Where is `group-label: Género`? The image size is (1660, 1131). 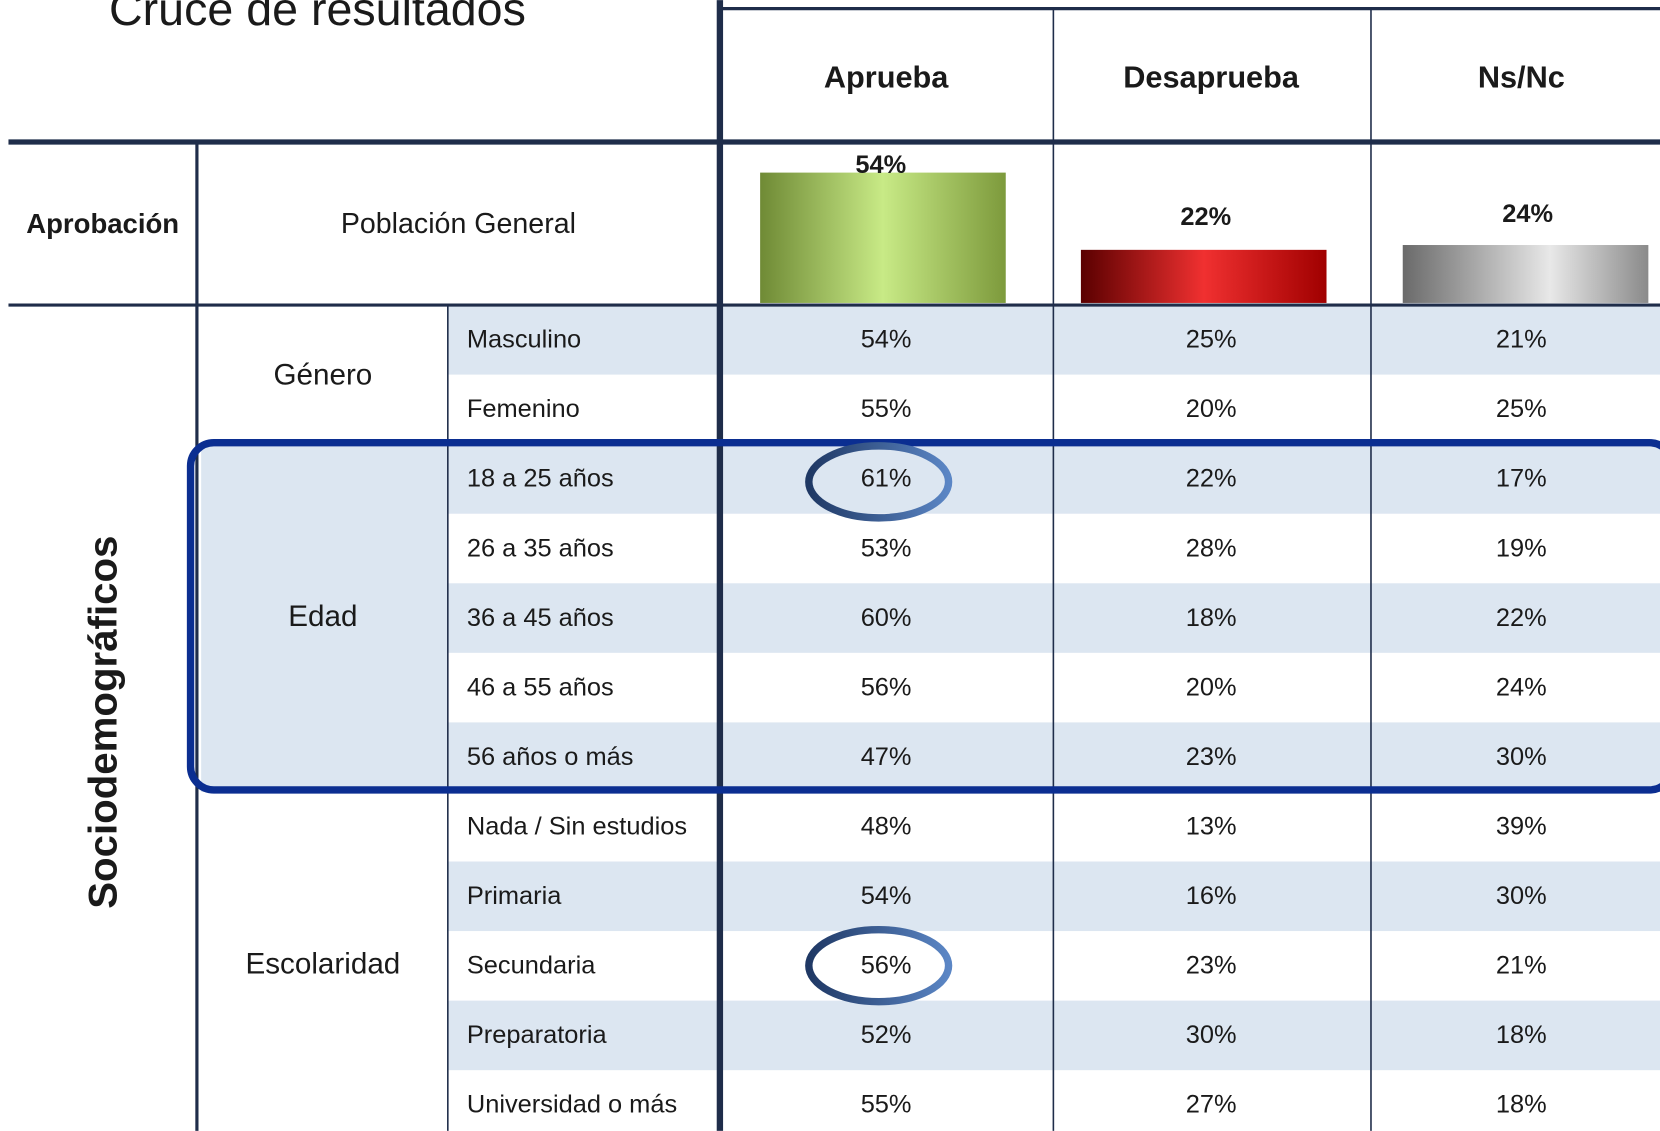 group-label: Género is located at coordinates (322, 375).